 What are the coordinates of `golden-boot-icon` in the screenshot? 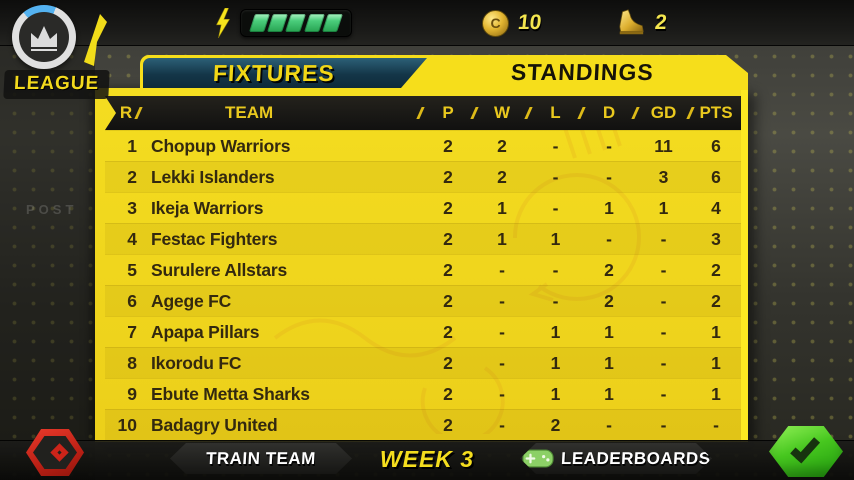 It's located at (631, 22).